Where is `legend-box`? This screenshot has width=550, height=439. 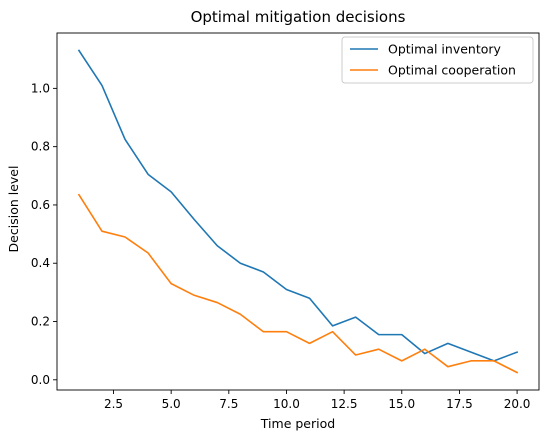 legend-box is located at coordinates (437, 60).